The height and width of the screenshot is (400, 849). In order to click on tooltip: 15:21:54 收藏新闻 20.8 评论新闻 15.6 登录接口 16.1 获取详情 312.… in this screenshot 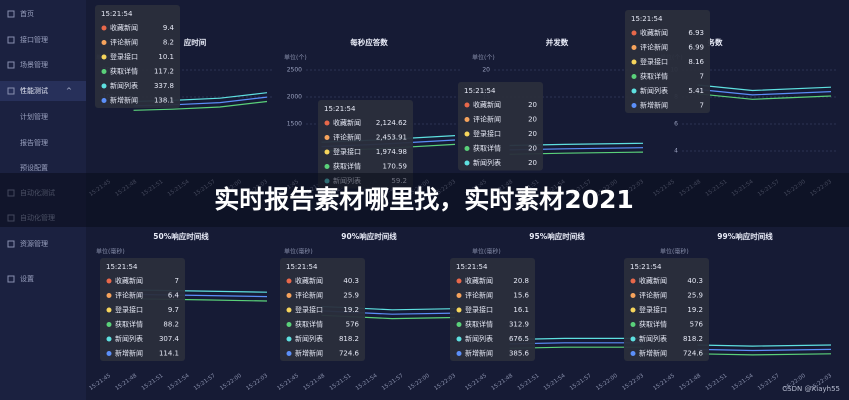, I will do `click(492, 309)`.